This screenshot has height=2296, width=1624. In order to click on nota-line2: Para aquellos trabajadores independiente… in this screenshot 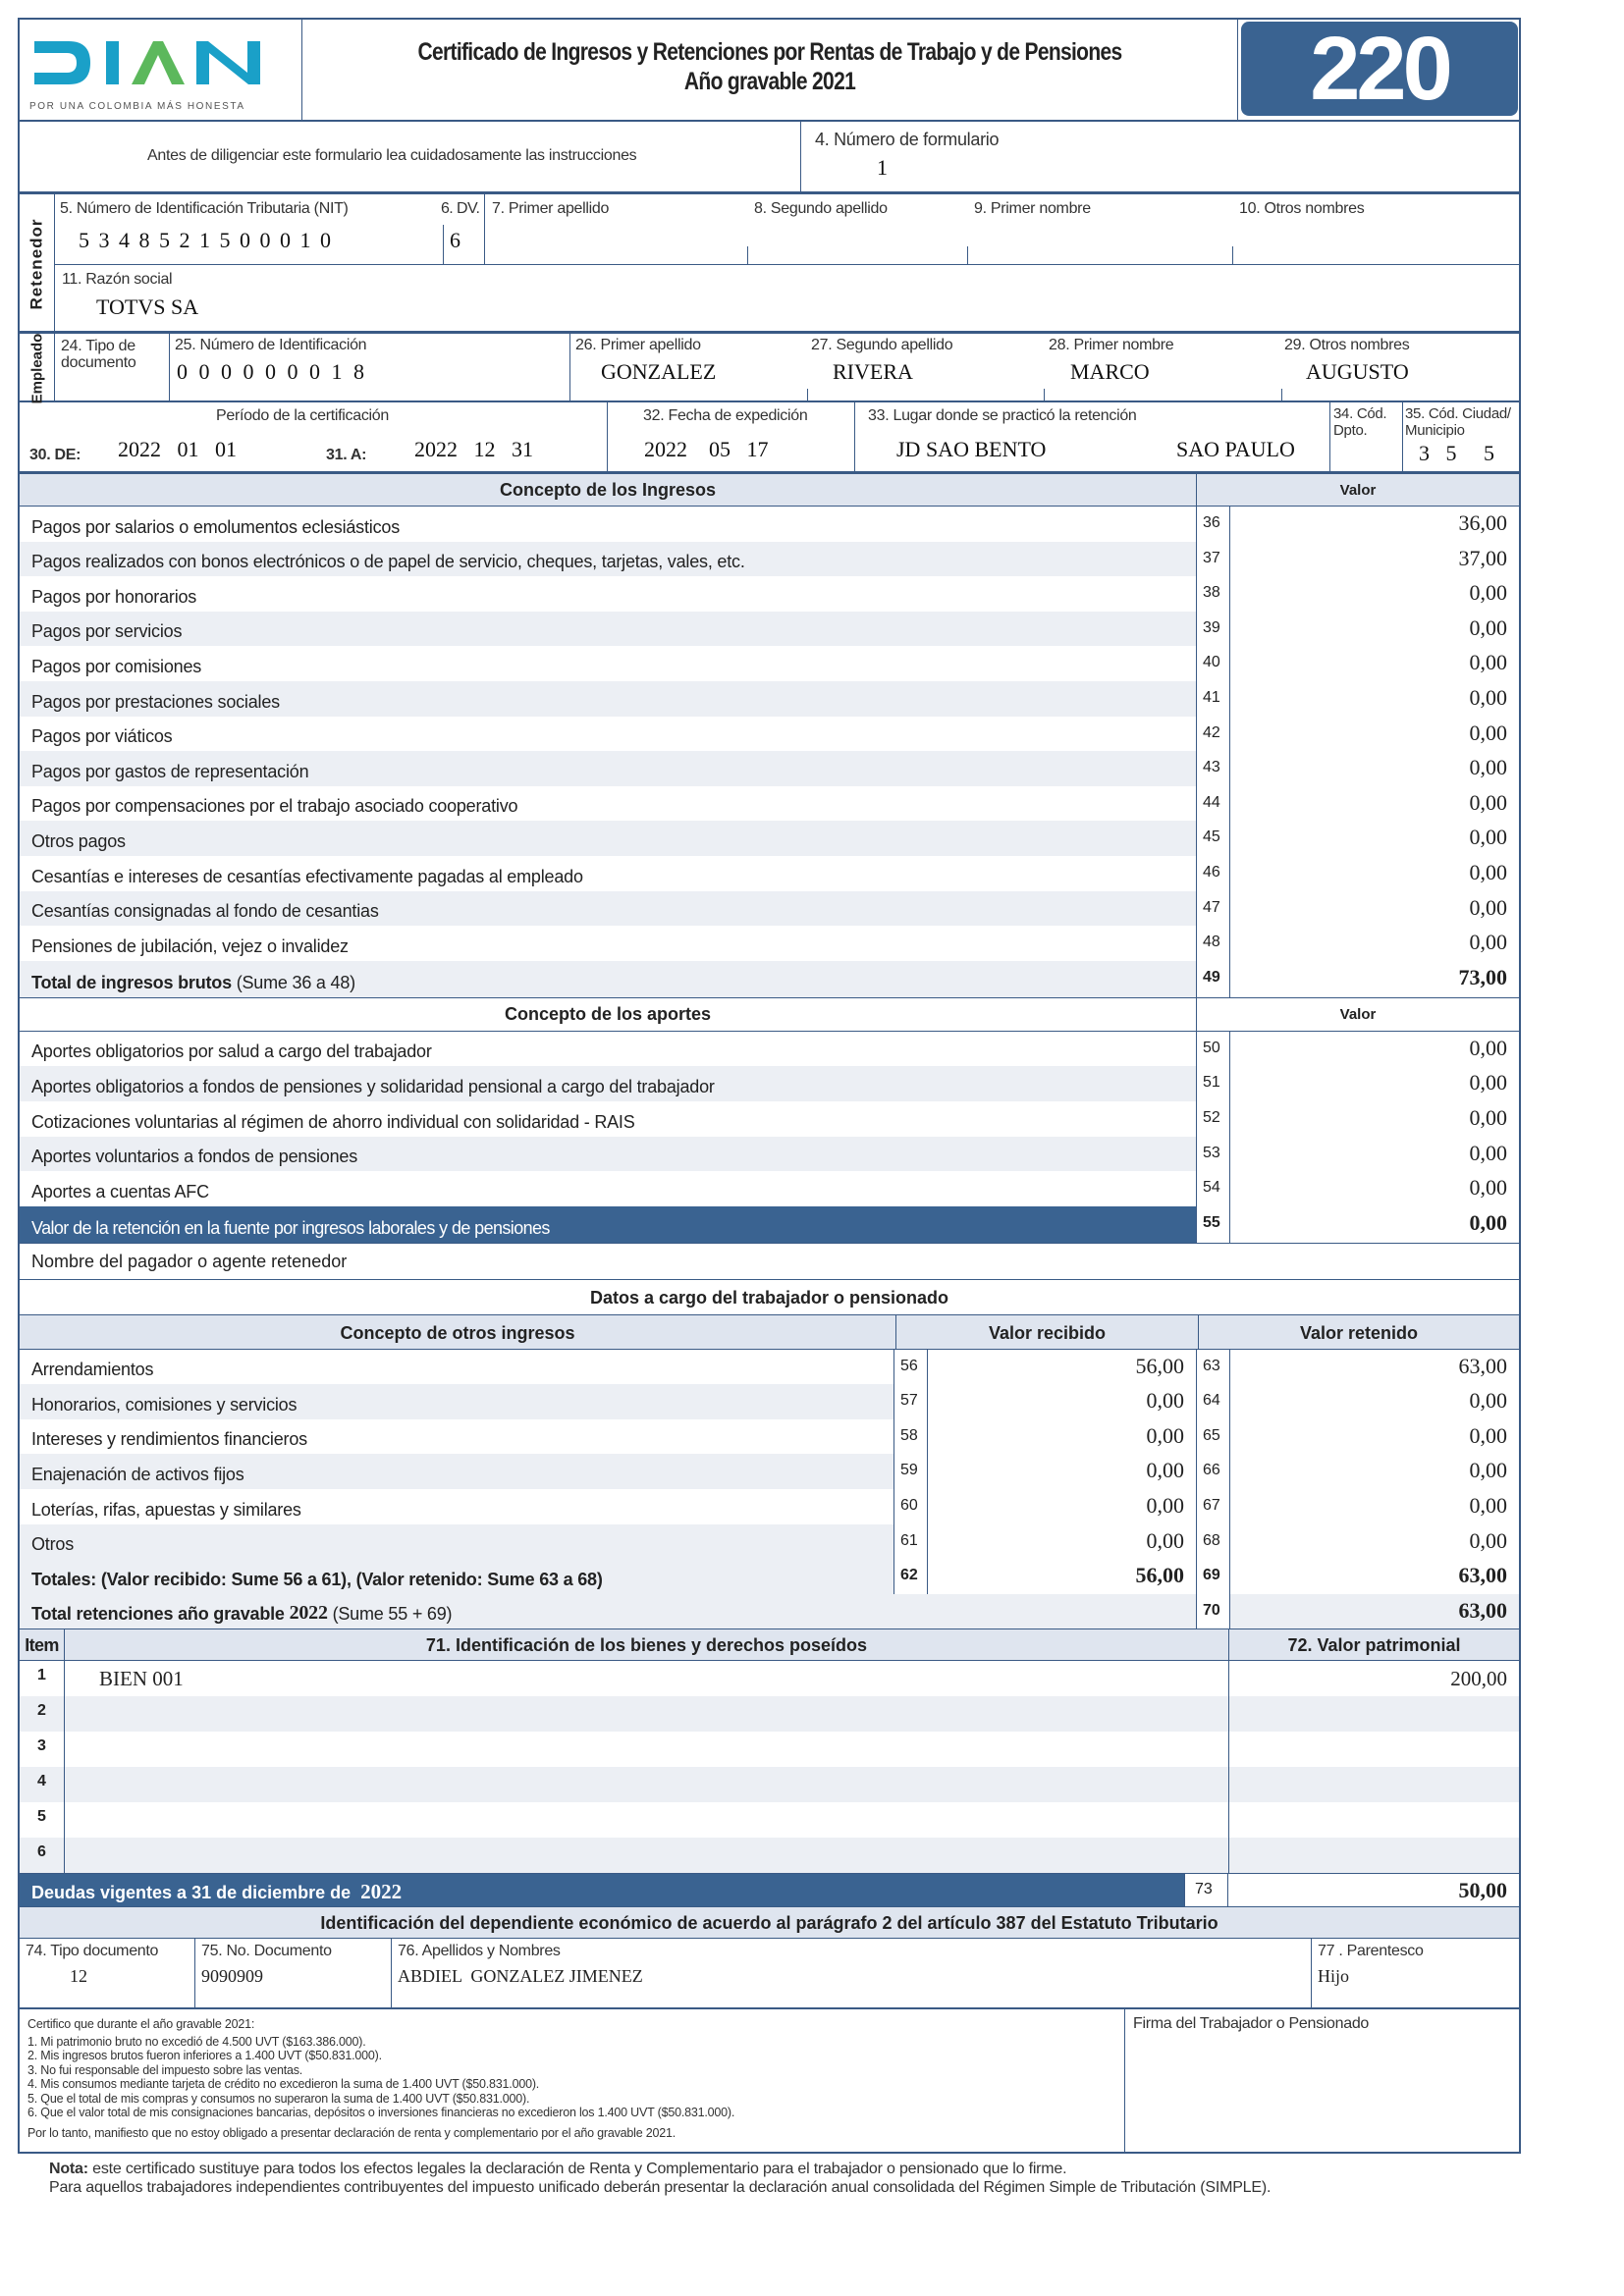, I will do `click(660, 2187)`.